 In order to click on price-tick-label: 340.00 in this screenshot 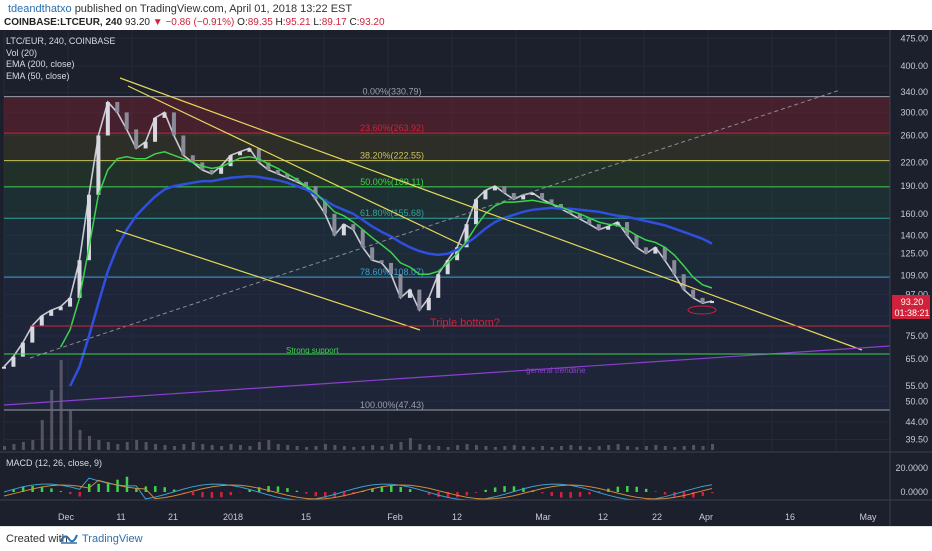, I will do `click(914, 92)`.